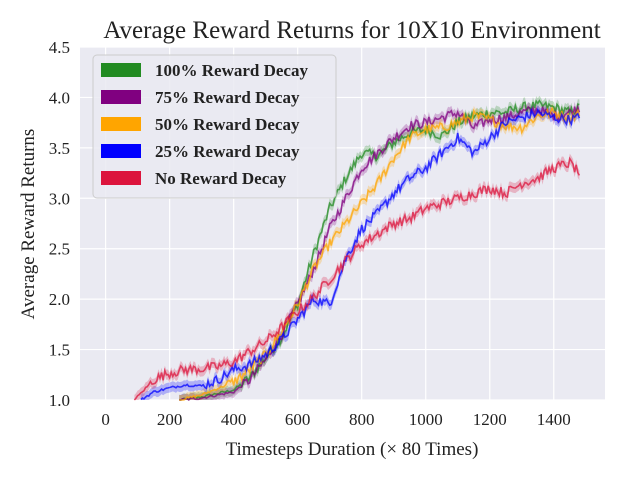  What do you see at coordinates (352, 449) in the screenshot?
I see `x-axis-label: Timesteps Duration (× 80 Times)` at bounding box center [352, 449].